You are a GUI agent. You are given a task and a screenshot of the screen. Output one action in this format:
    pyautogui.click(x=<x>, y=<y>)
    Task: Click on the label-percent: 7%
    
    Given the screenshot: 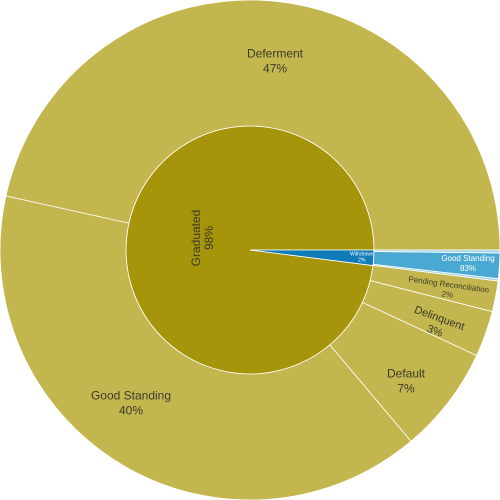 What is the action you would take?
    pyautogui.click(x=406, y=389)
    